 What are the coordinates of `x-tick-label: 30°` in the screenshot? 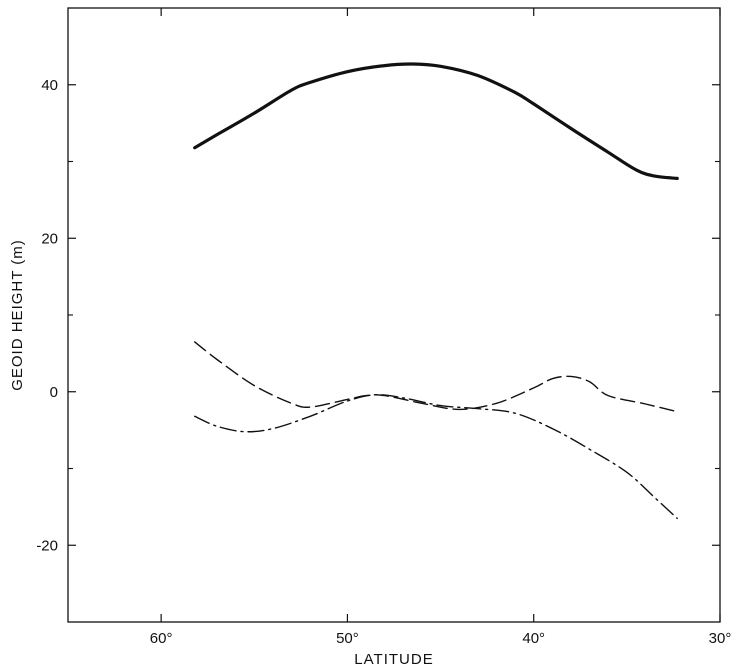 It's located at (720, 638).